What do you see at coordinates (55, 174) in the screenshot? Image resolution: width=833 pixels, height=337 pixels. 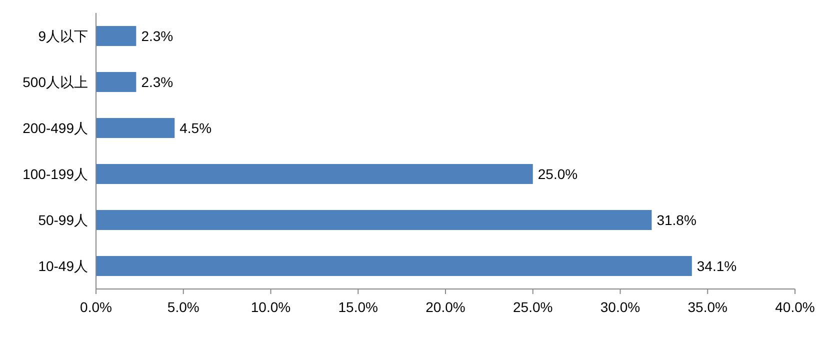 I see `y-tick-label: 100-199人` at bounding box center [55, 174].